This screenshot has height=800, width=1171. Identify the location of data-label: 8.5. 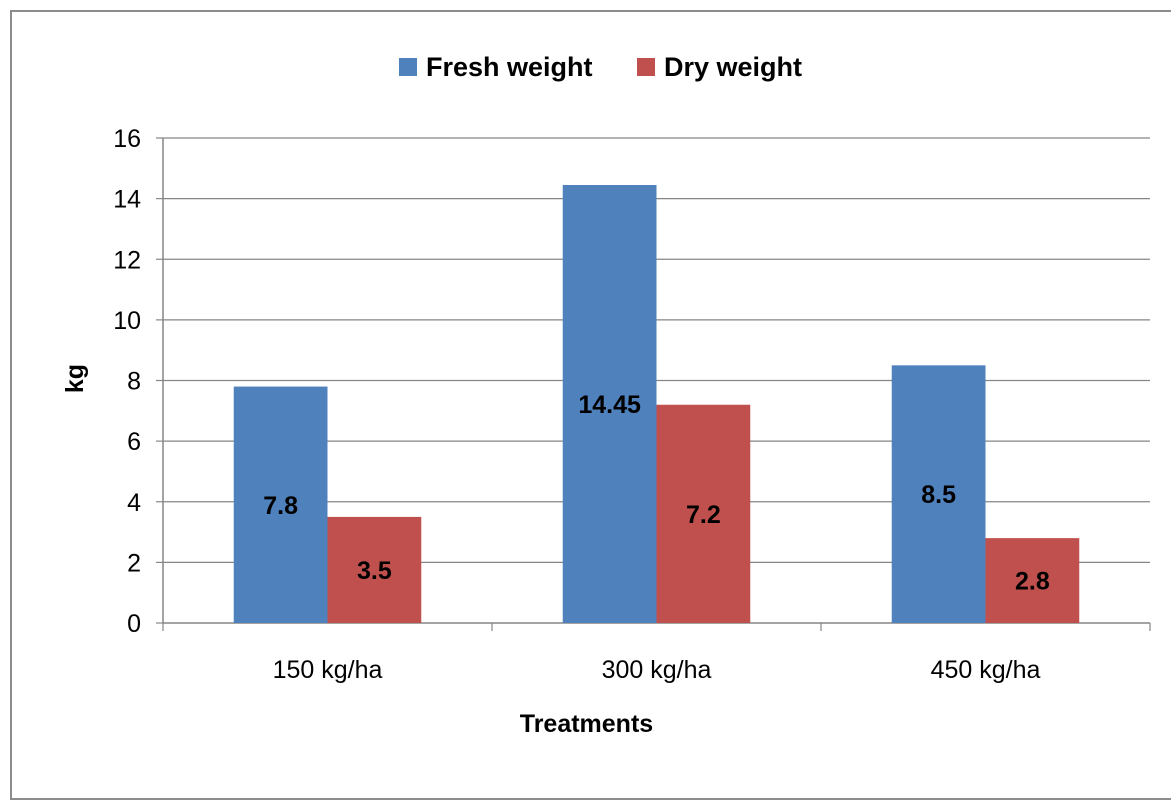
(938, 495).